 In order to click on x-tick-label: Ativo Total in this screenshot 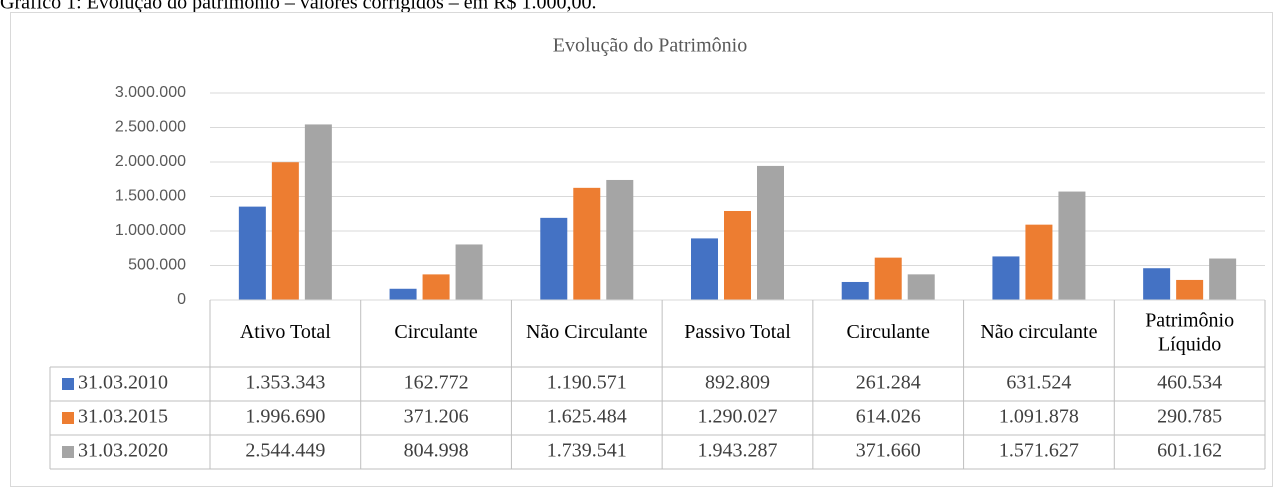, I will do `click(285, 332)`.